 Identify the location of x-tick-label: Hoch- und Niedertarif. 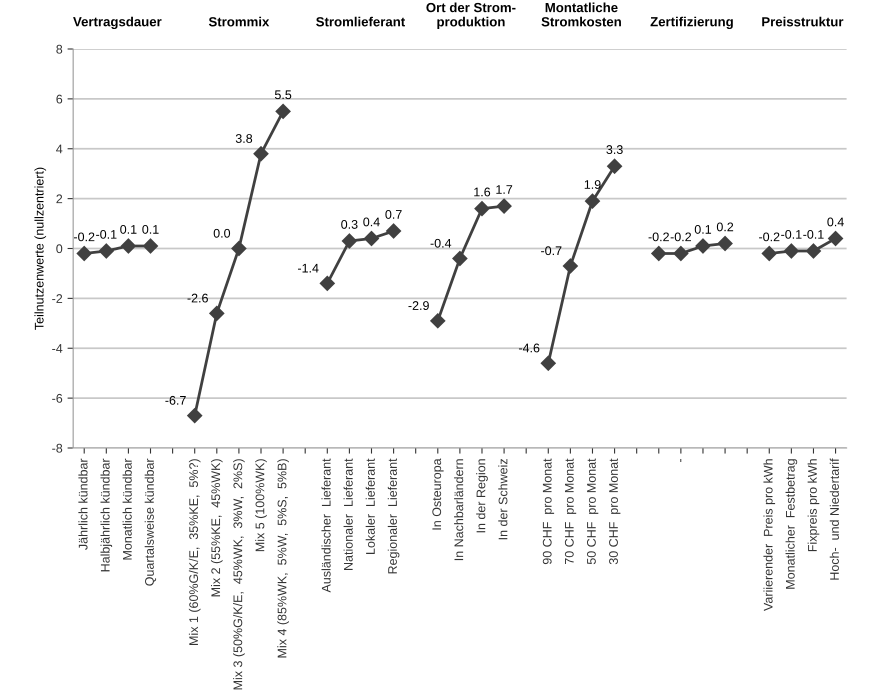
(834, 519).